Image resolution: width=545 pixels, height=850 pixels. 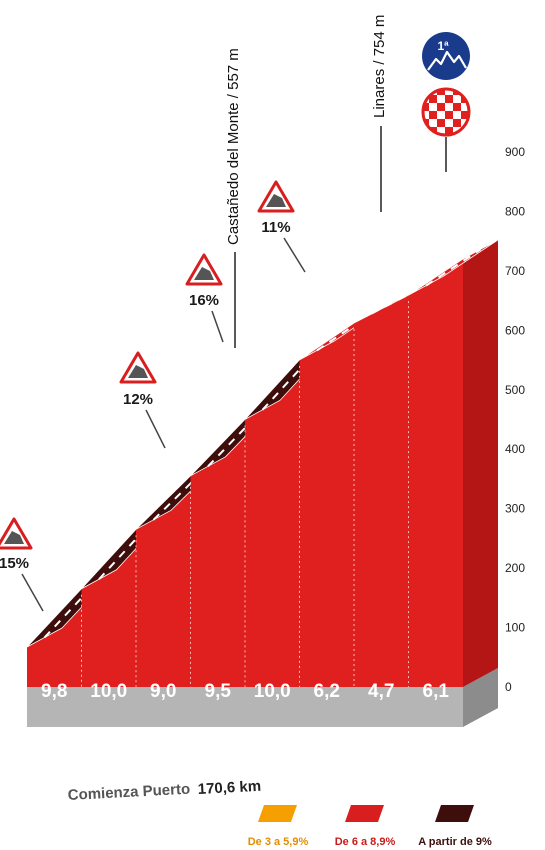 I want to click on base-front-face, so click(x=245, y=707).